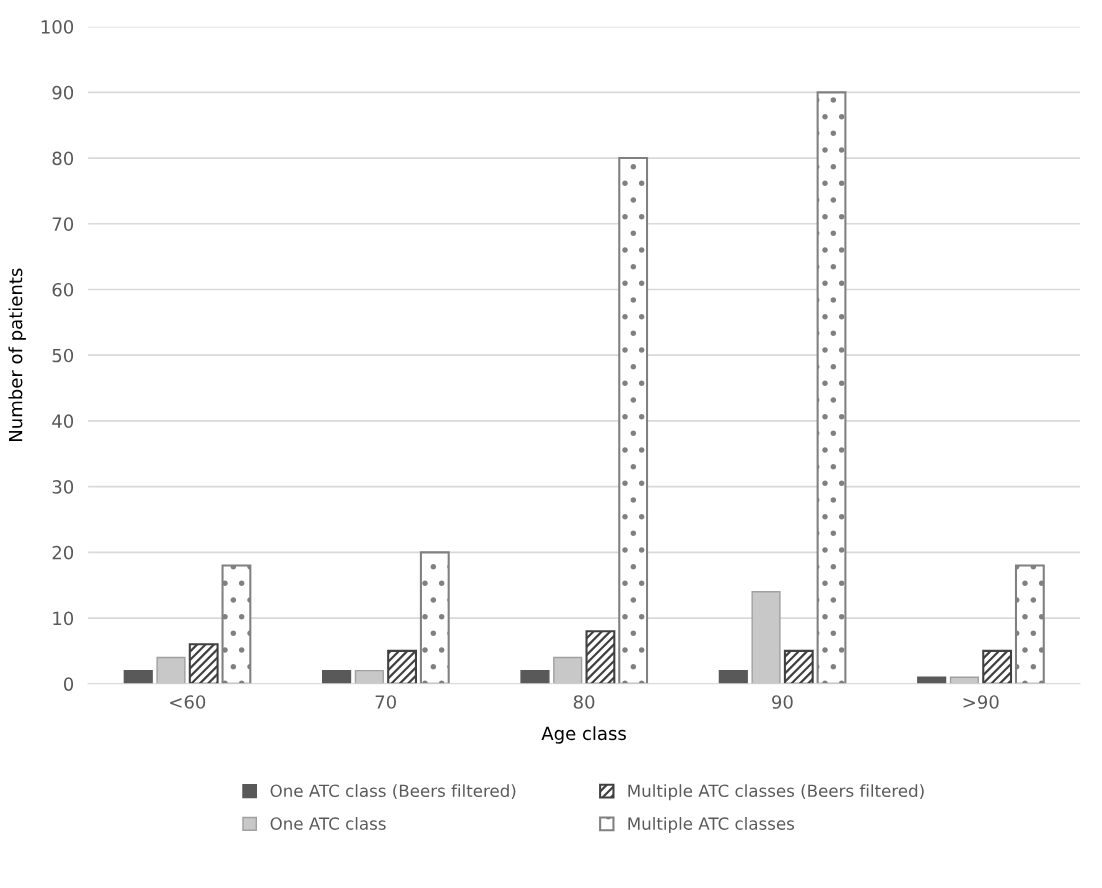 Image resolution: width=1102 pixels, height=888 pixels. Describe the element at coordinates (17, 354) in the screenshot. I see `y-axis-title: Number of patients` at that location.